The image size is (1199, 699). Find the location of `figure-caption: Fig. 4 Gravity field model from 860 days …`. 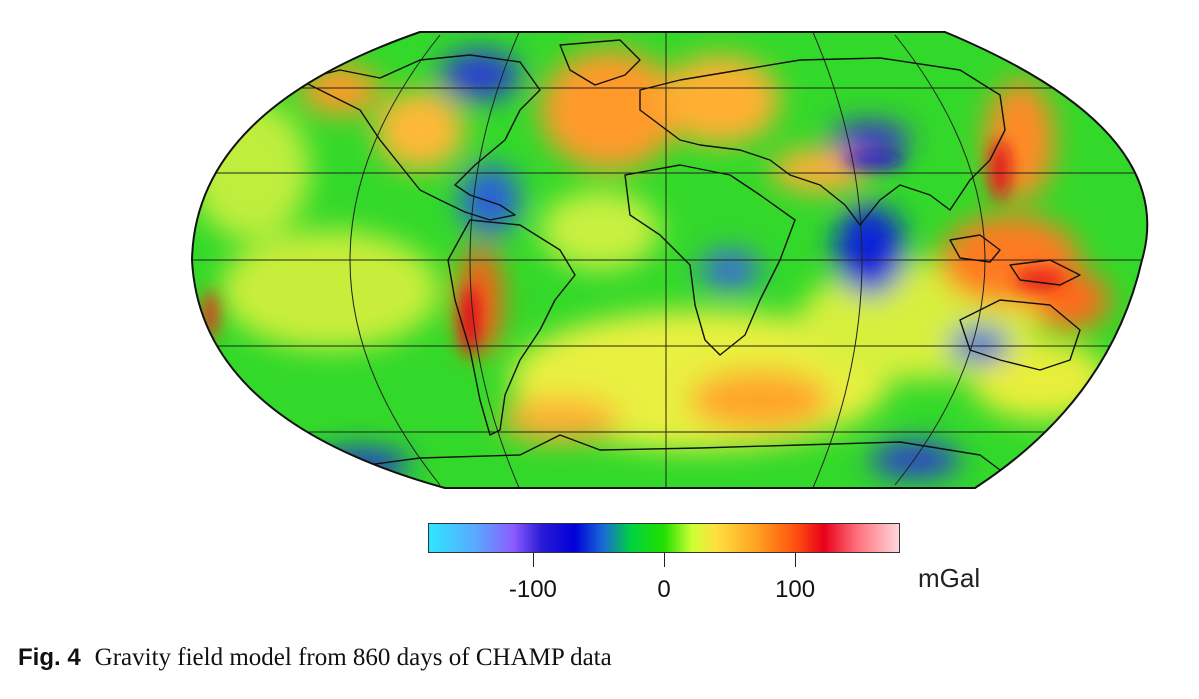

figure-caption: Fig. 4 Gravity field model from 860 days … is located at coordinates (315, 658).